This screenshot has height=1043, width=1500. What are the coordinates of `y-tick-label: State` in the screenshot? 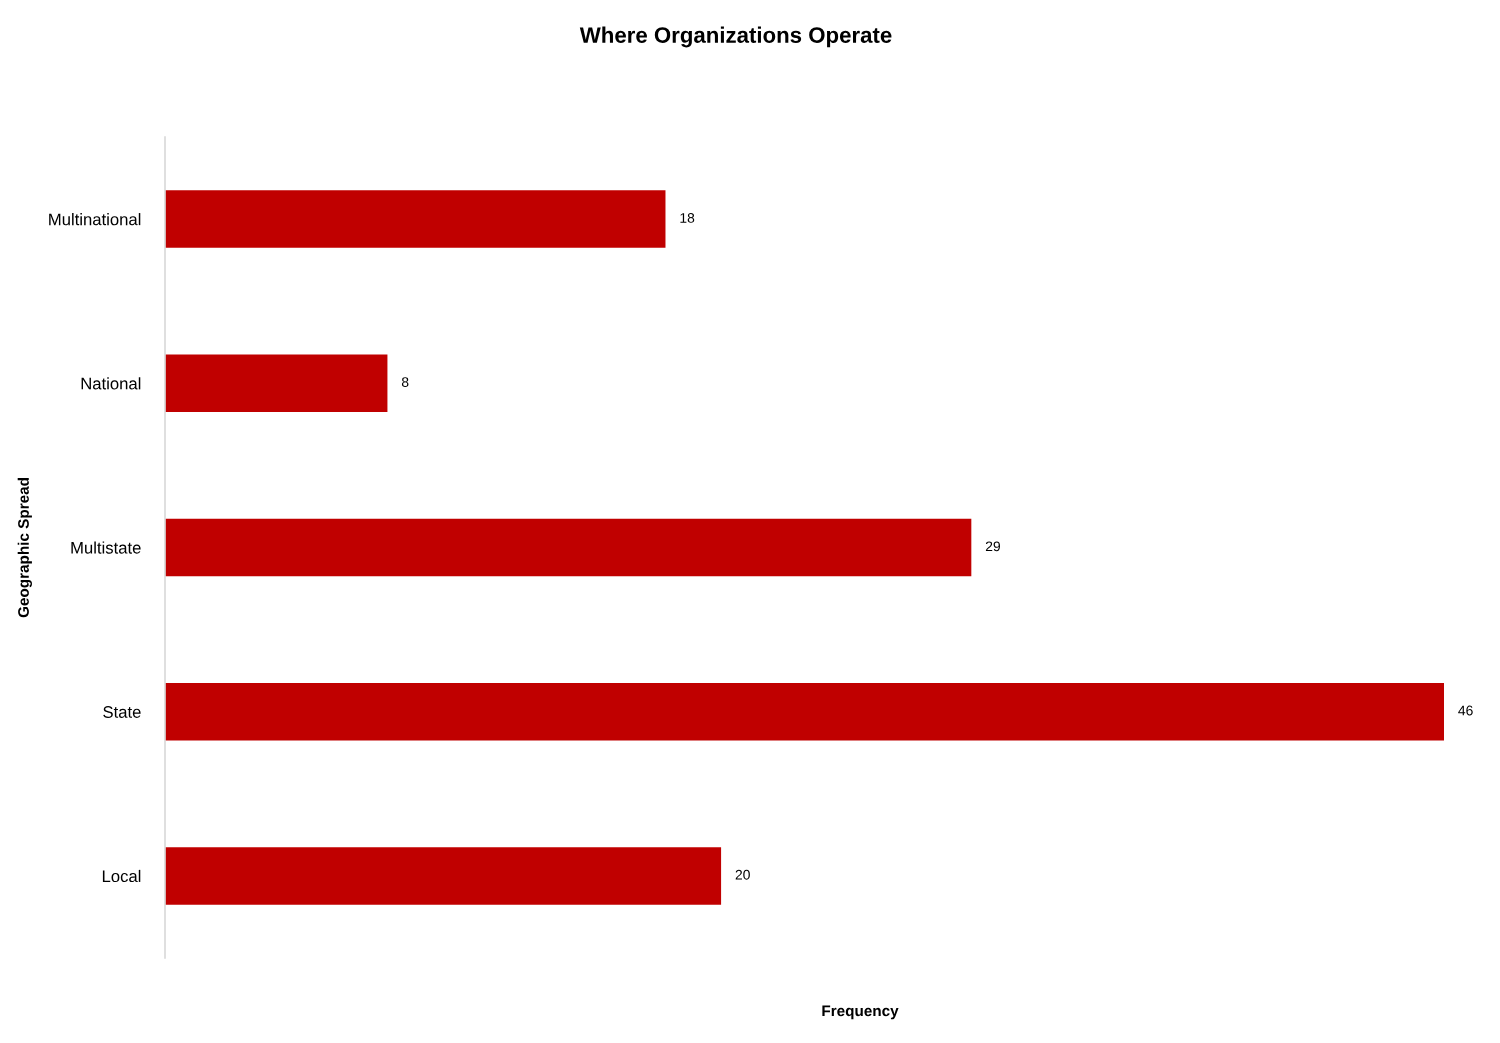 It's located at (122, 712).